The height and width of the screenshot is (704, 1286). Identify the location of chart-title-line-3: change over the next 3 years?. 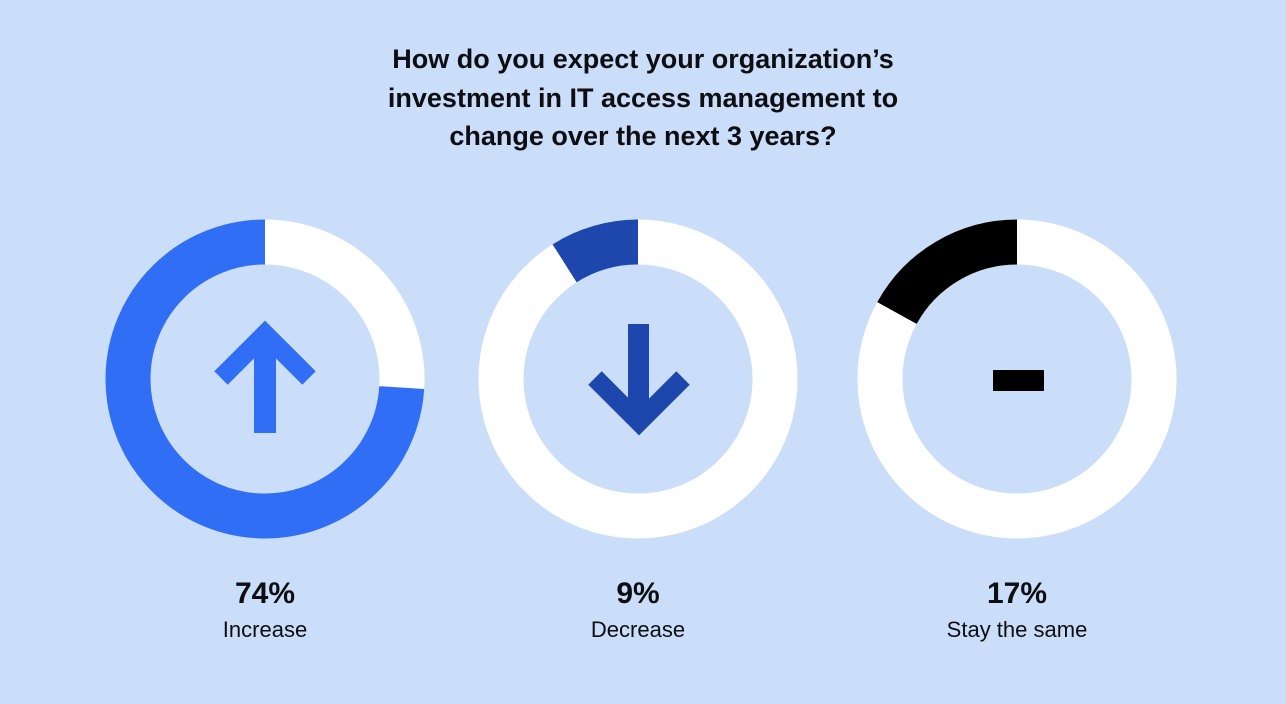
(643, 136).